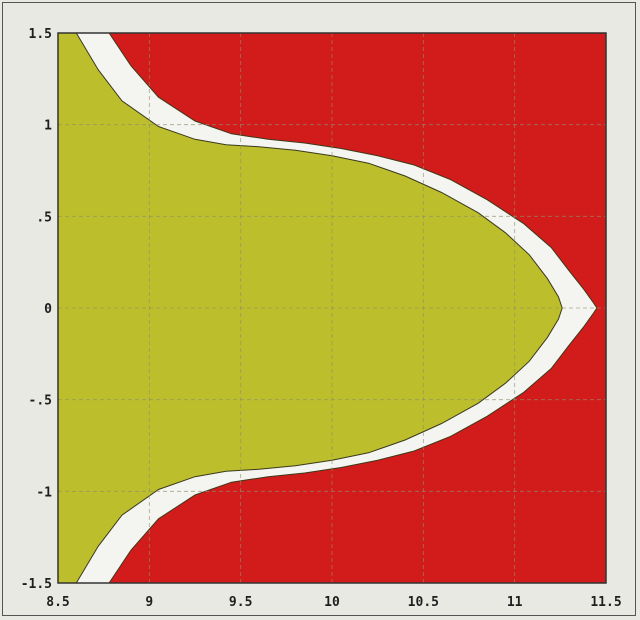  Describe the element at coordinates (423, 602) in the screenshot. I see `x-tick-label: 10.5` at that location.